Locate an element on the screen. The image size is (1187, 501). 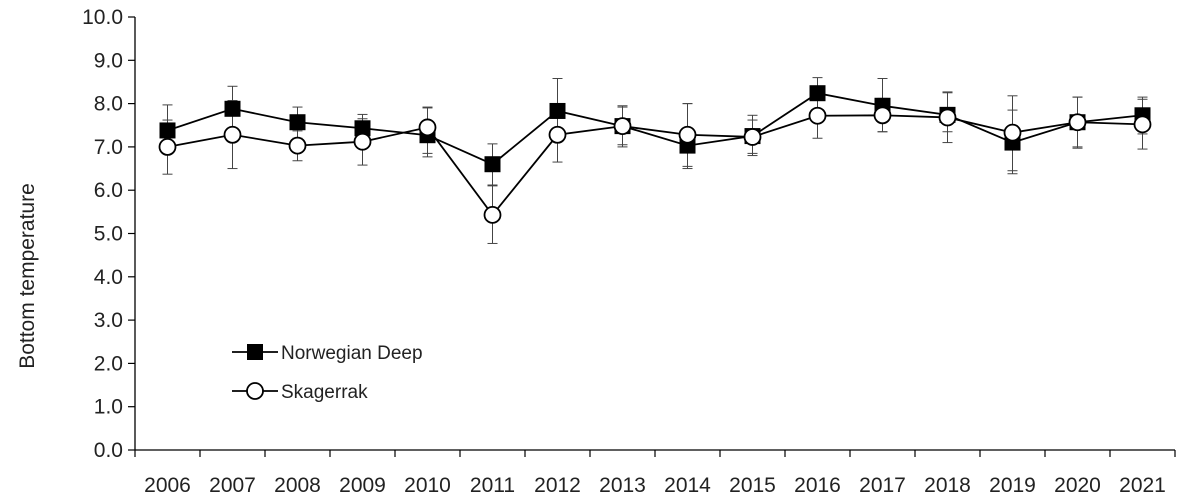
x-tick-label: 2015 is located at coordinates (752, 485).